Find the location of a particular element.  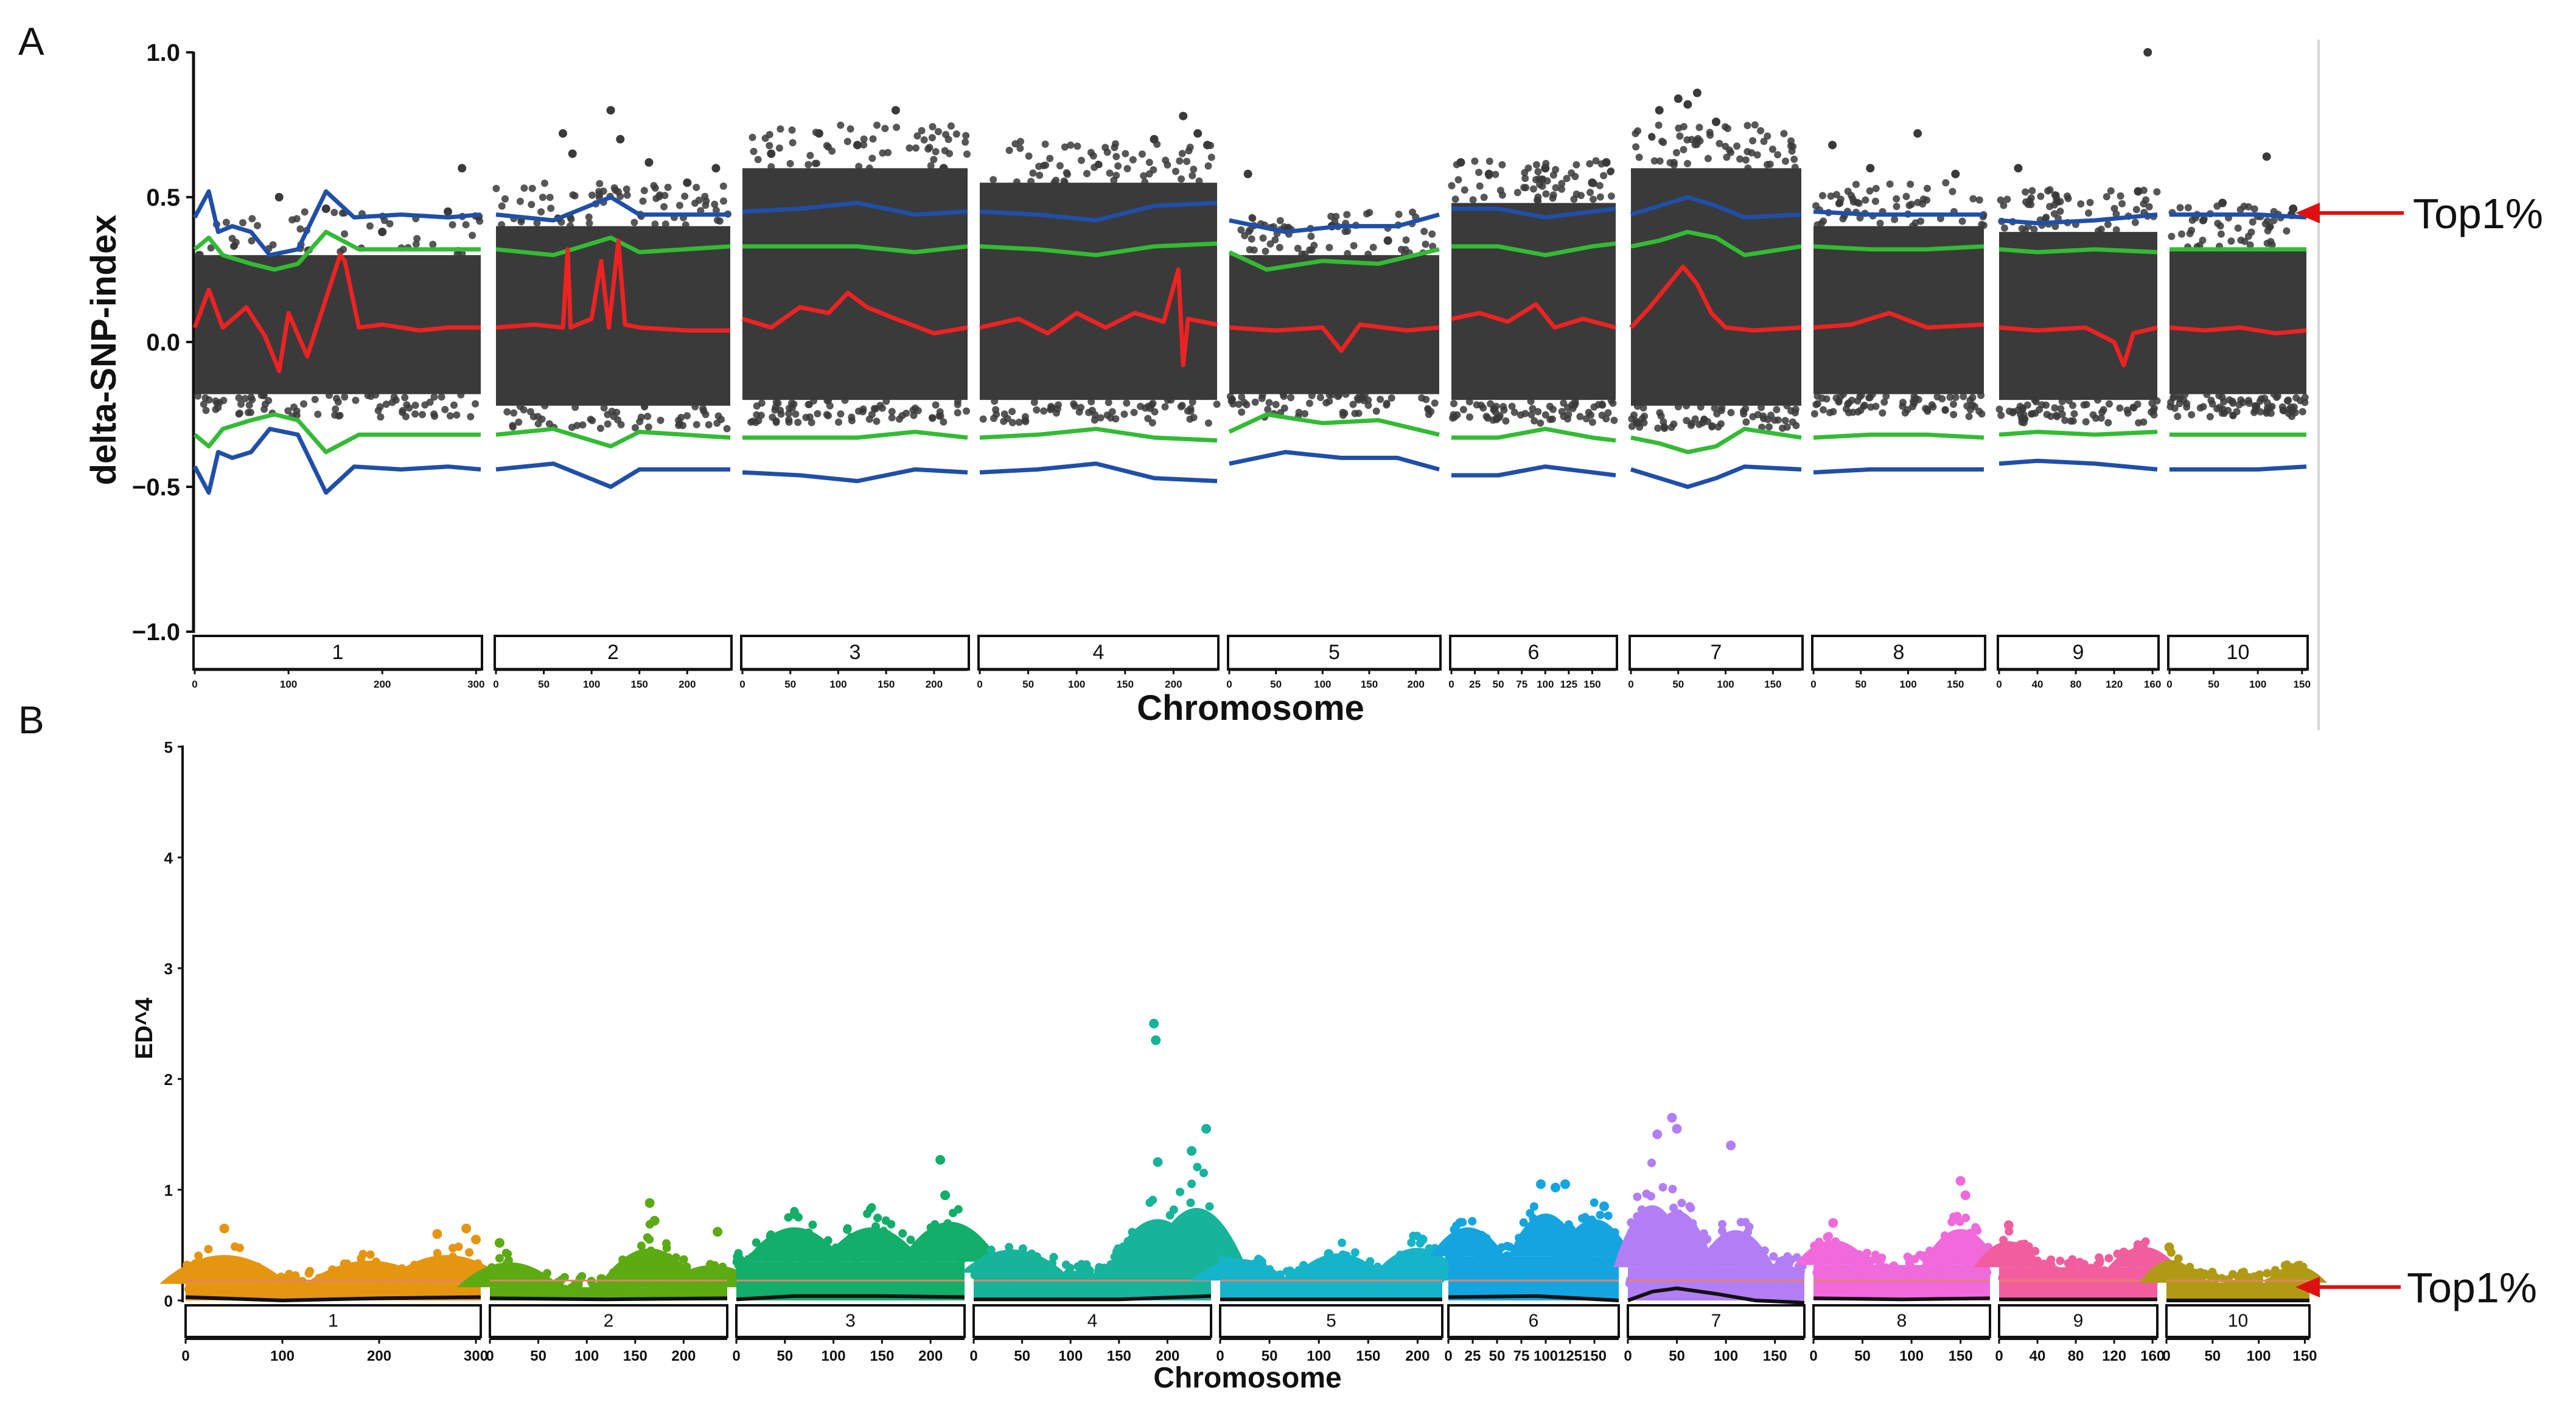

threshold-95-lower-line is located at coordinates (1334, 424).